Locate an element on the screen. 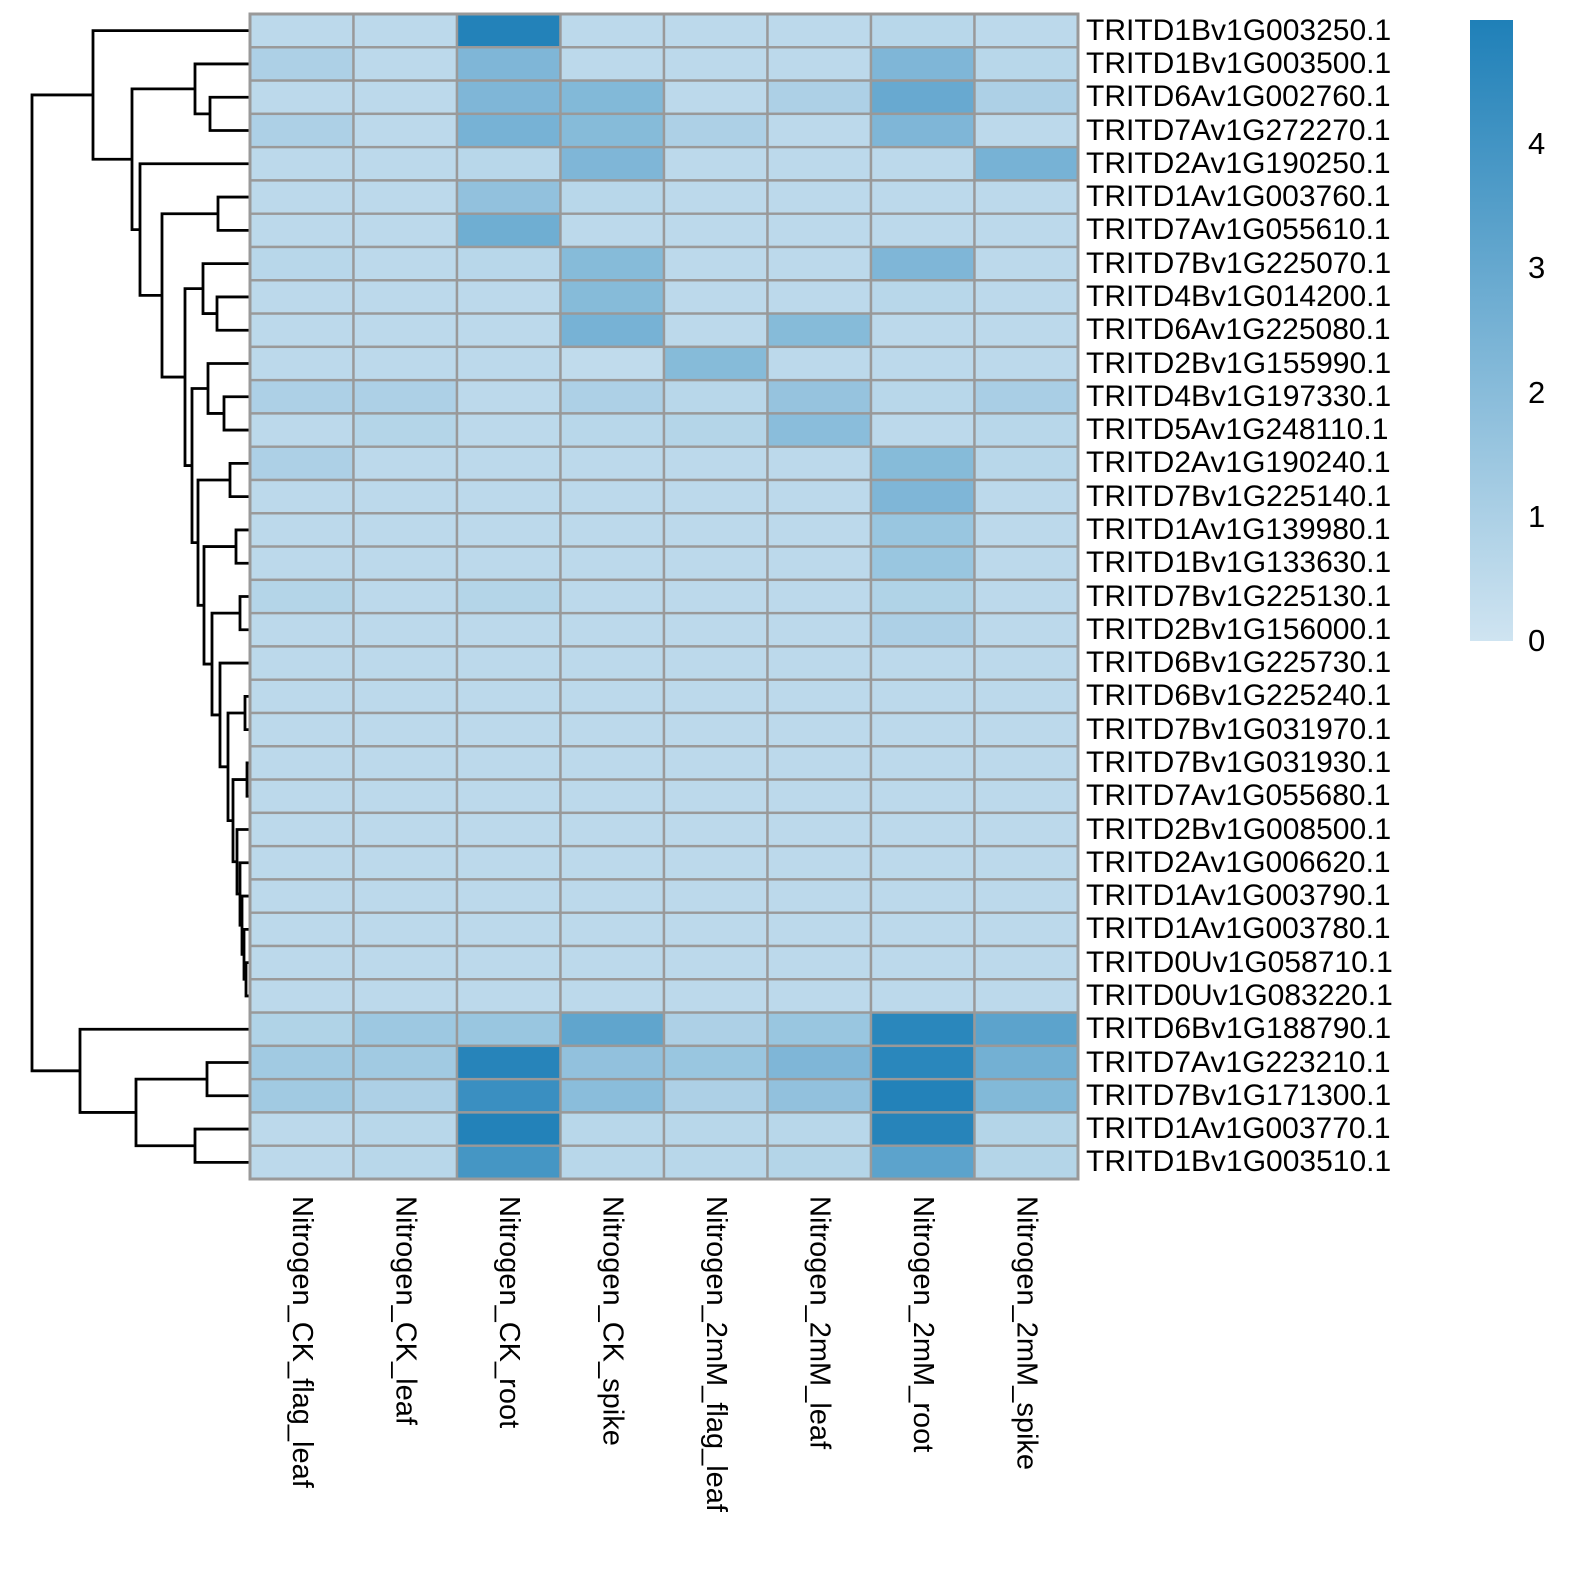  column-label: Nitrogen_2mM_root is located at coordinates (922, 1324).